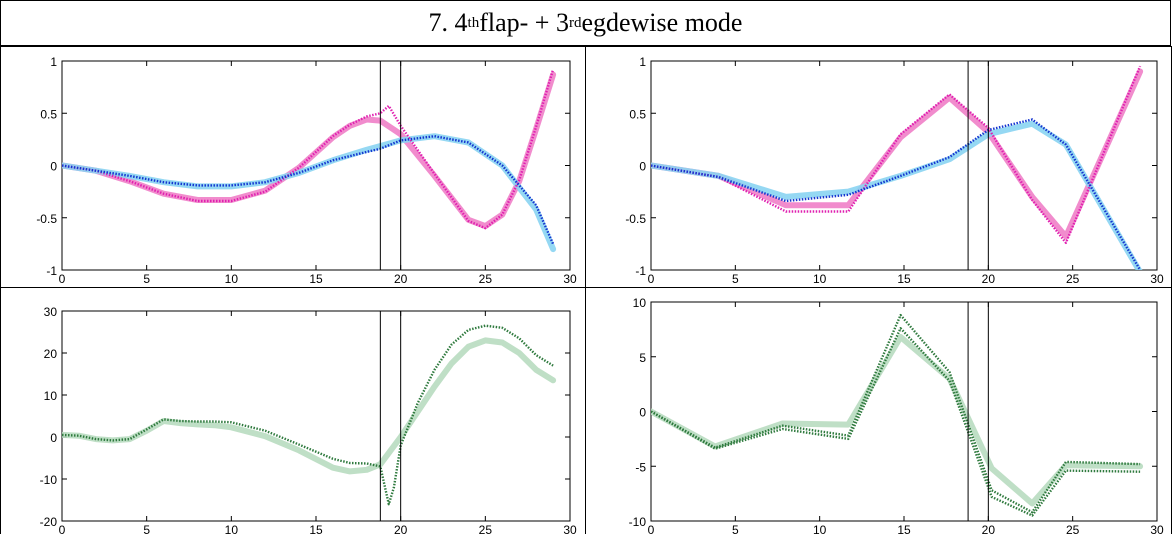 This screenshot has width=1173, height=534. I want to click on y-tick-label: 20, so click(51, 354).